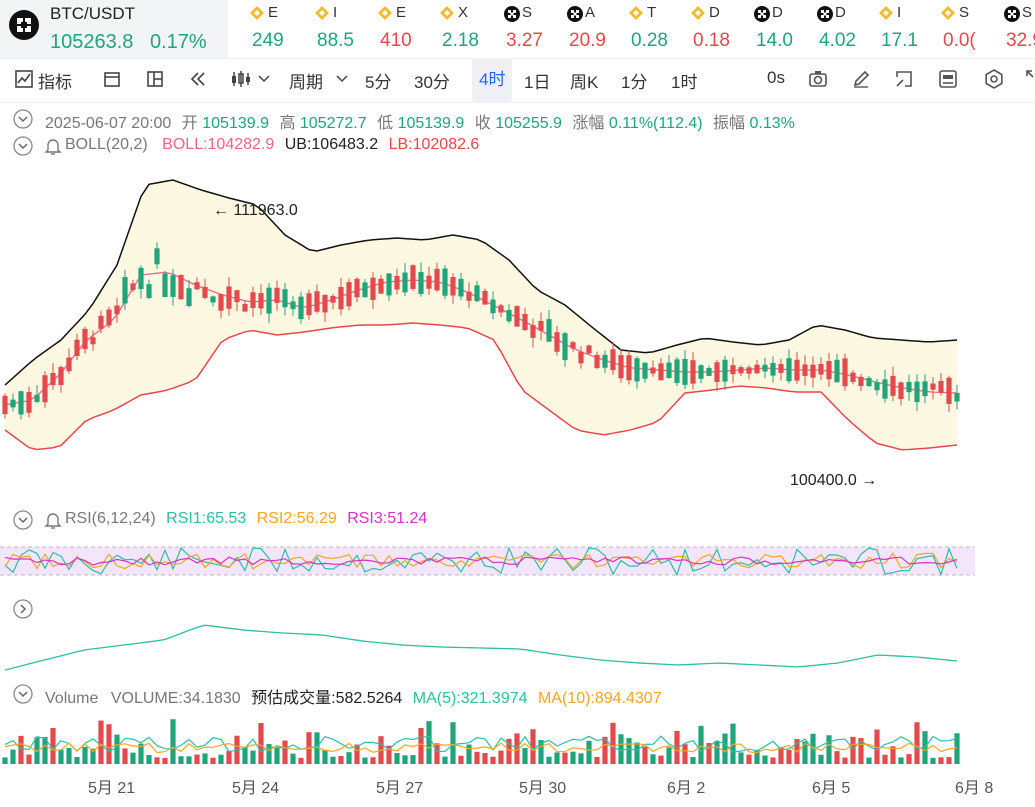 This screenshot has height=807, width=1035. What do you see at coordinates (492, 80) in the screenshot?
I see `interval-tab: 4时` at bounding box center [492, 80].